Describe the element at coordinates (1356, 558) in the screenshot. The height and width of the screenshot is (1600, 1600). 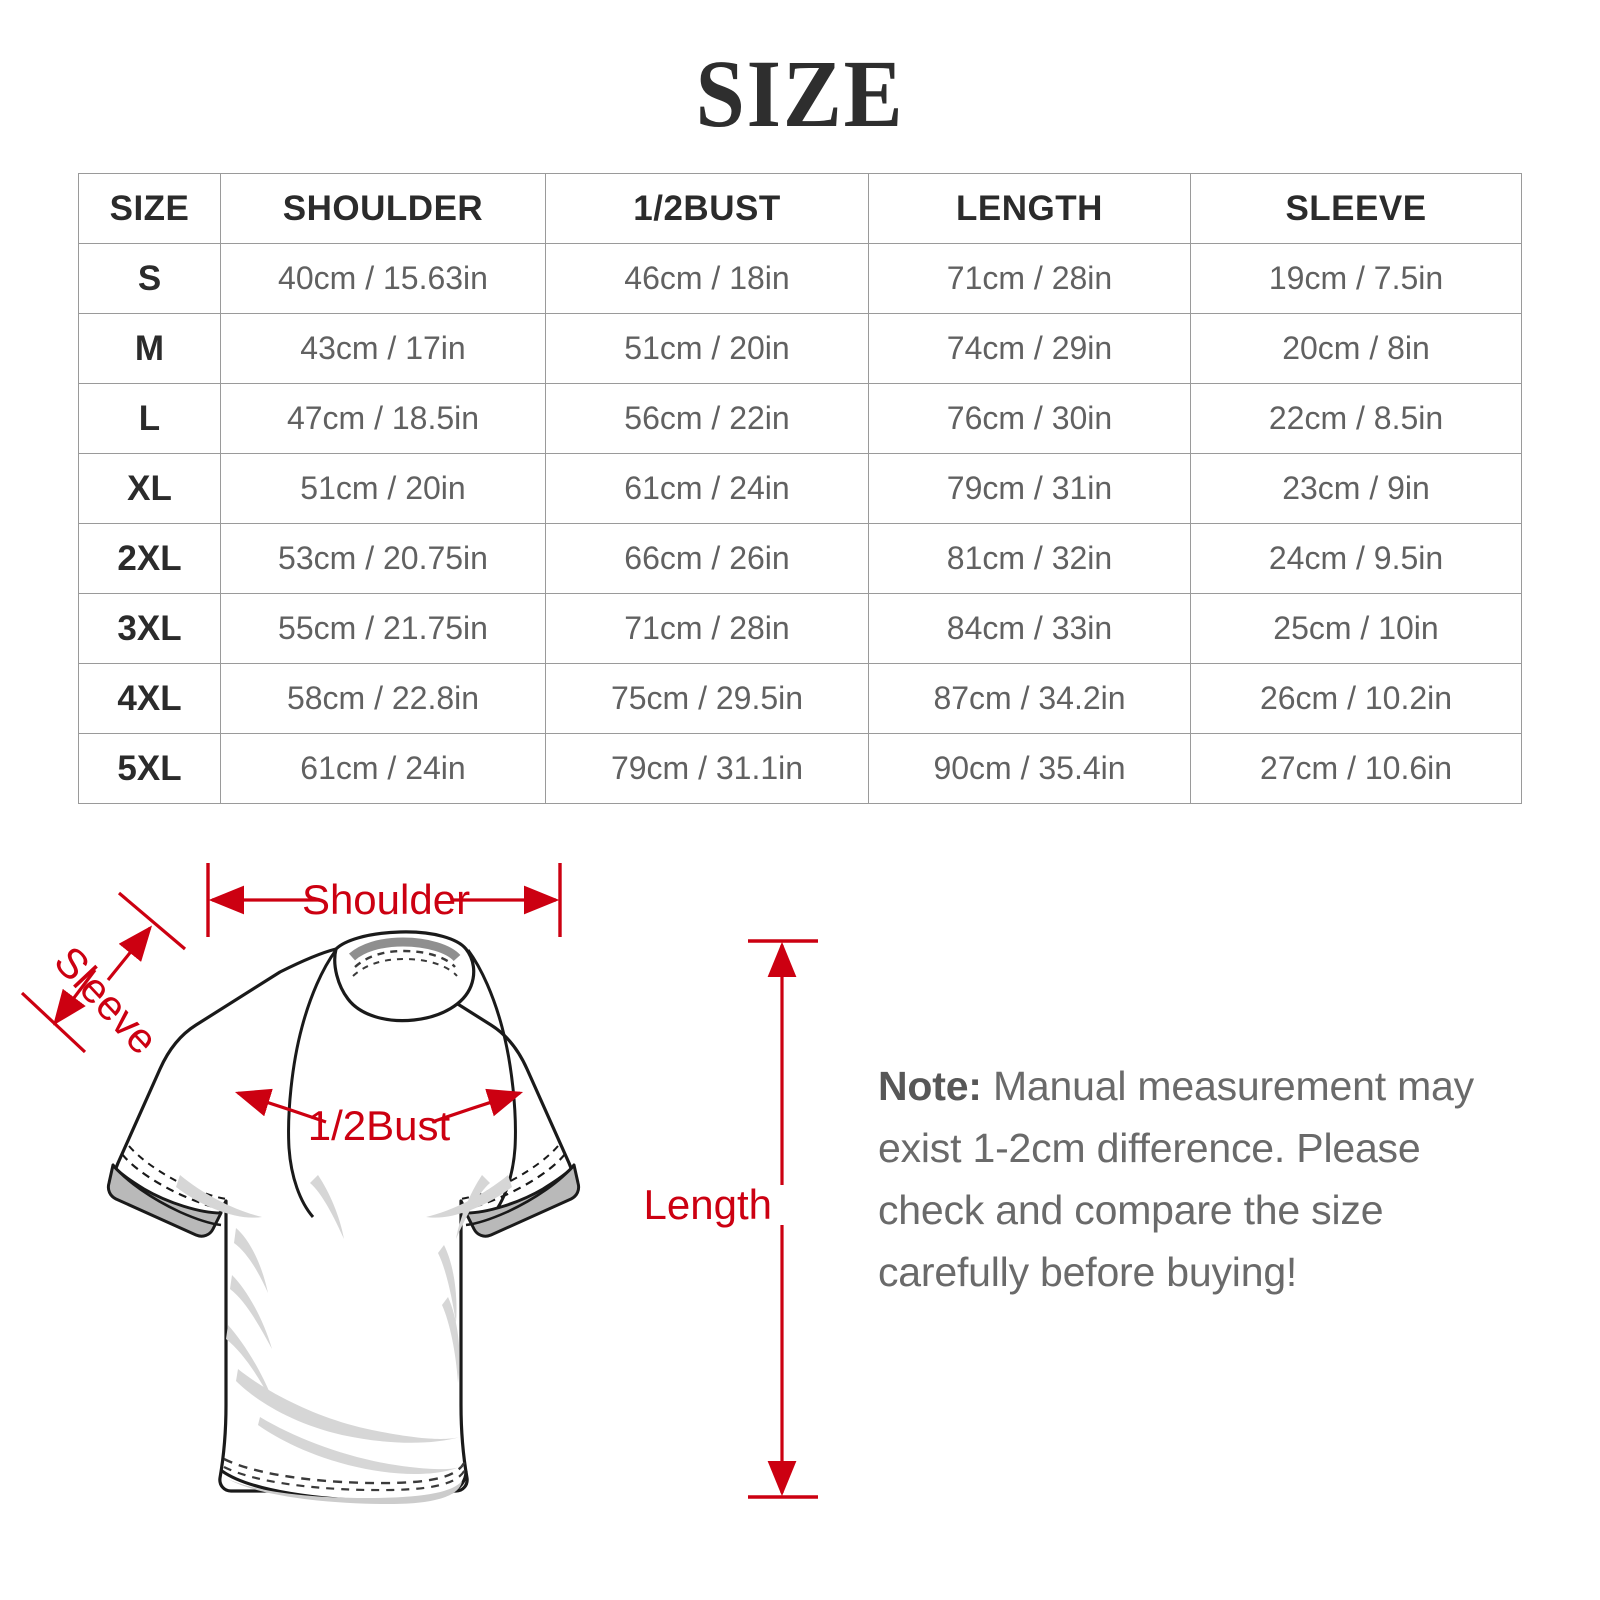
I see `cell-sleeve: 24cm / 9.5in` at that location.